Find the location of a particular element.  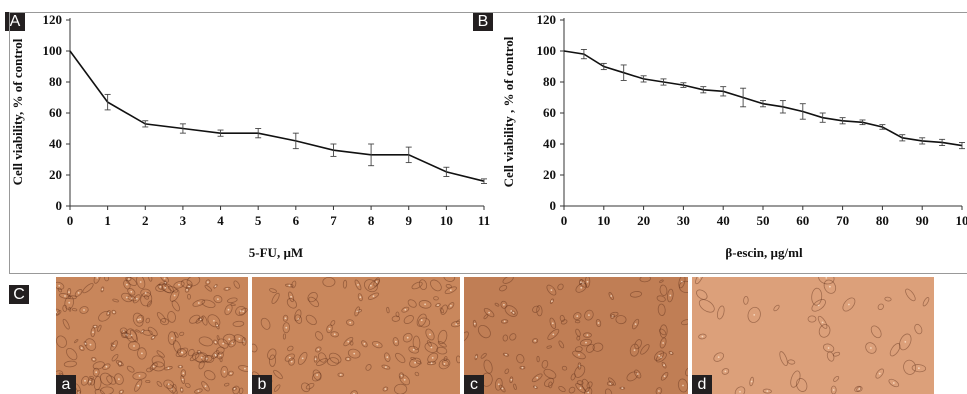

chart-a-xlabel: 5-FU, µM is located at coordinates (276, 252).